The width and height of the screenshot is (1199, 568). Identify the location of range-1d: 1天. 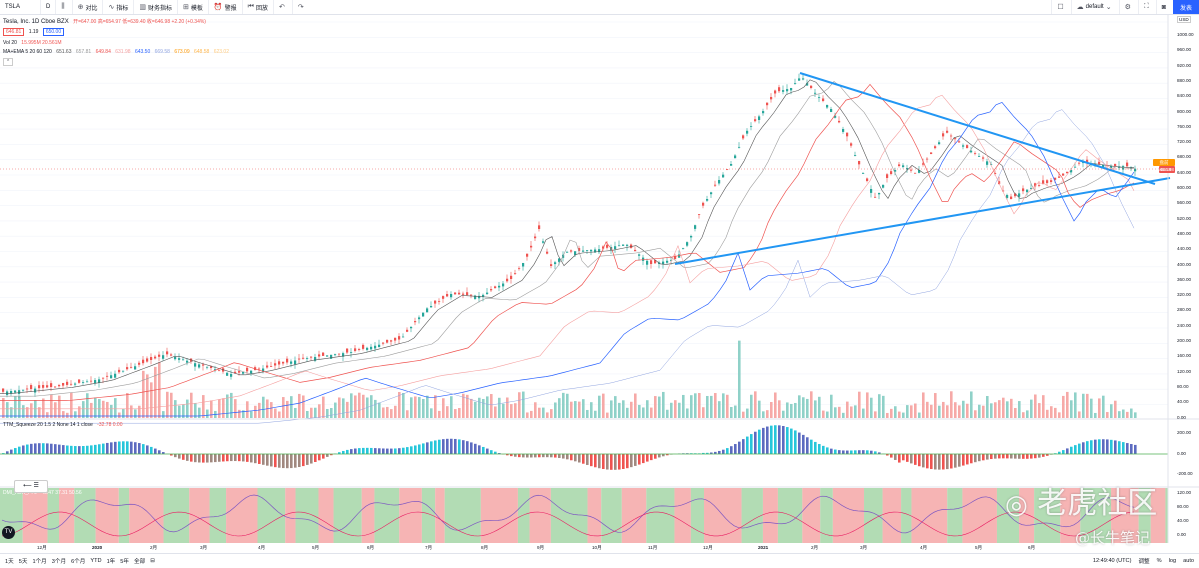
(9, 561).